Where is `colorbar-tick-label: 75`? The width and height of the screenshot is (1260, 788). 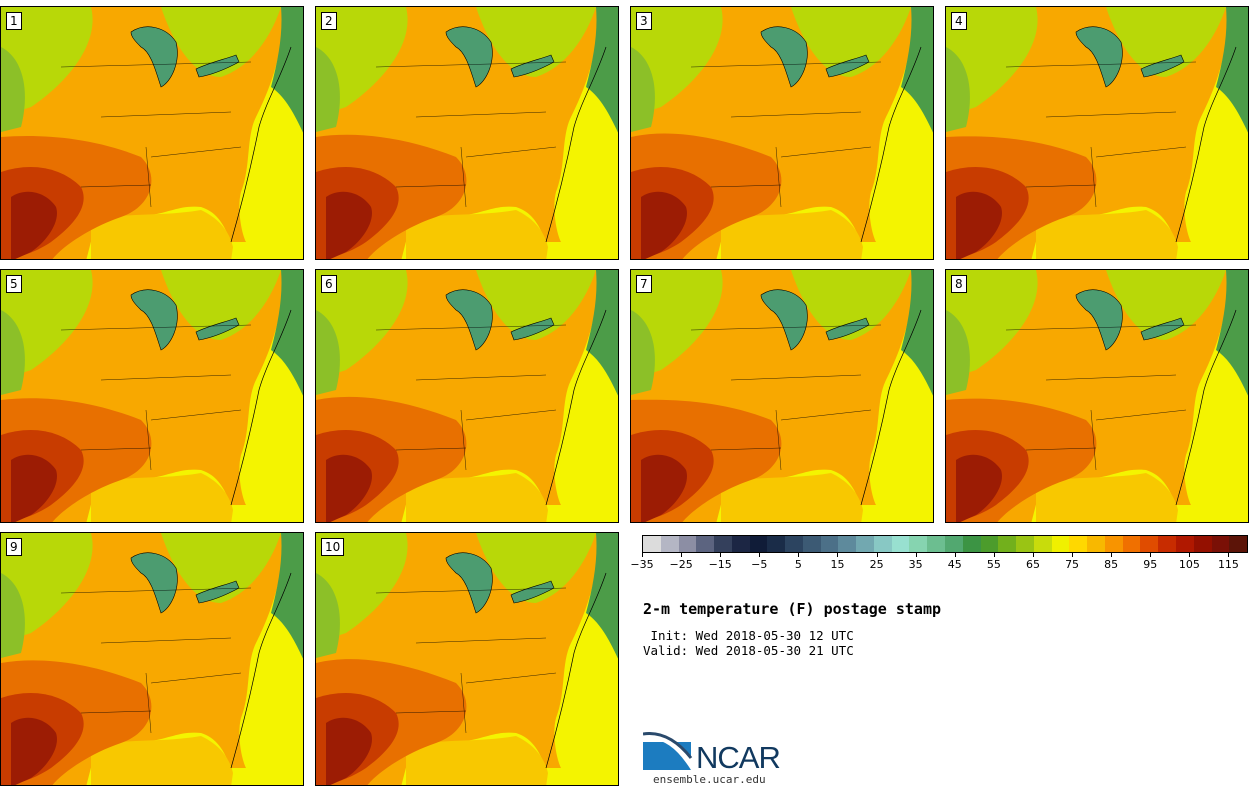 colorbar-tick-label: 75 is located at coordinates (1072, 564).